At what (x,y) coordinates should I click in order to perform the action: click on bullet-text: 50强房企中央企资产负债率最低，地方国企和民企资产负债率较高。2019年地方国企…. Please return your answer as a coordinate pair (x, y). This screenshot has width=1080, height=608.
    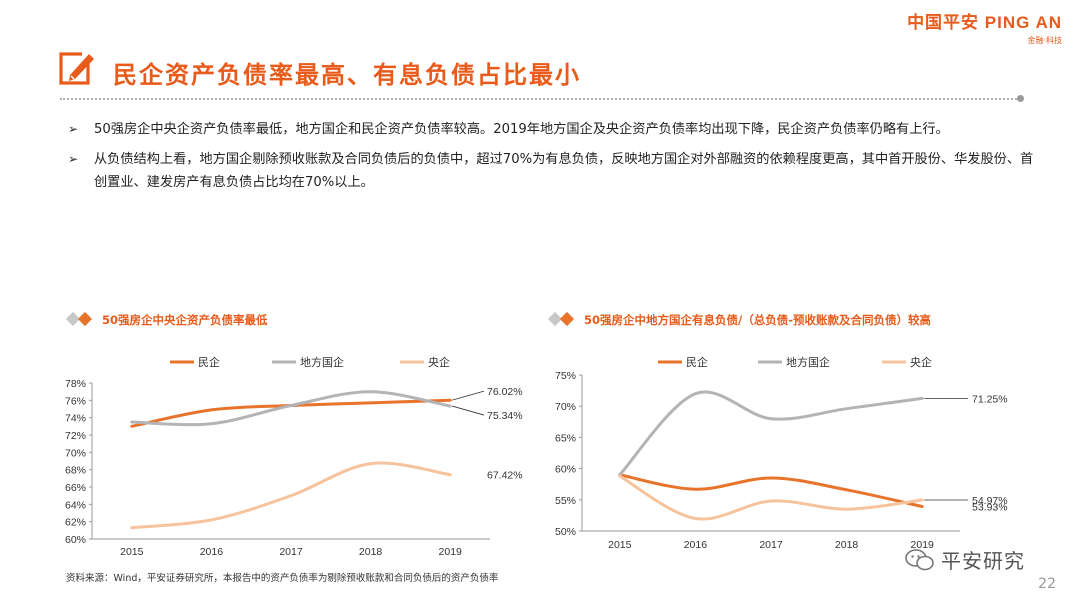
    Looking at the image, I should click on (521, 129).